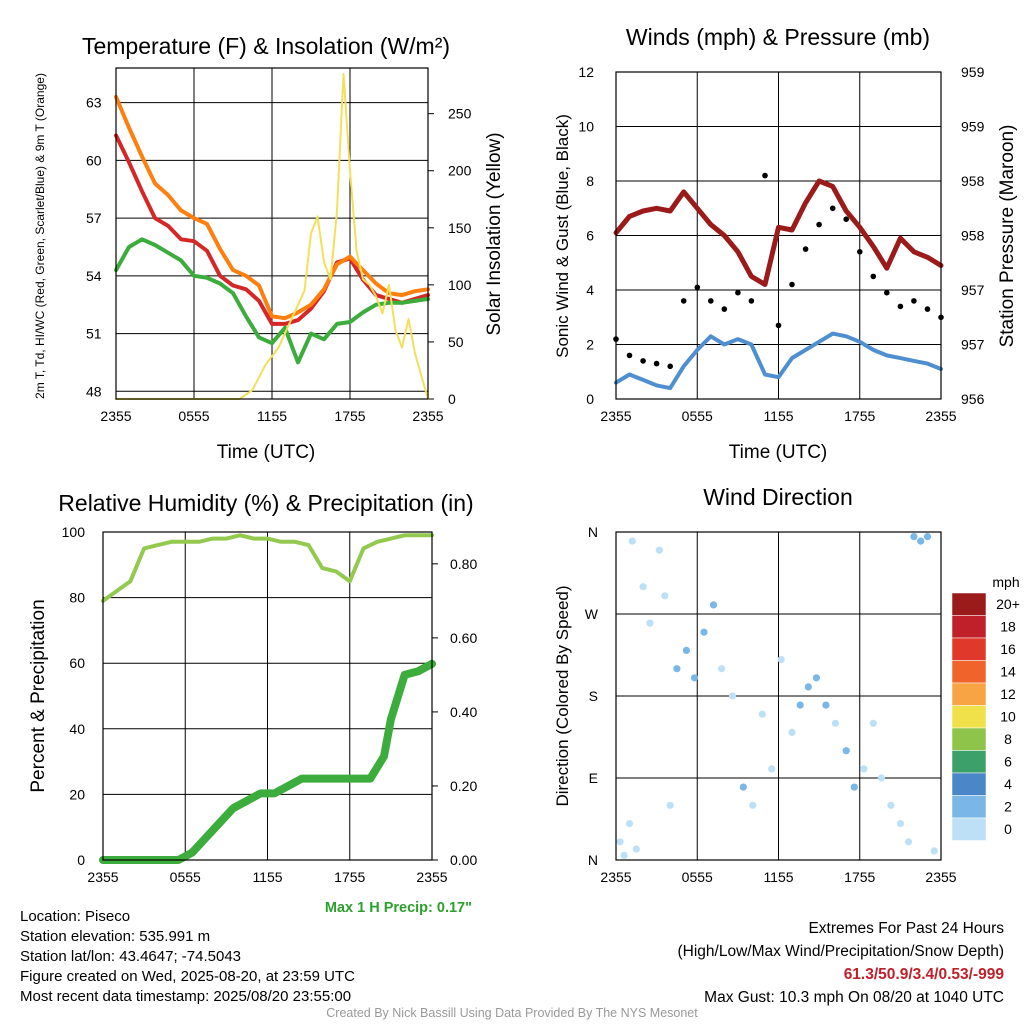  Describe the element at coordinates (697, 877) in the screenshot. I see `dir-xtick-label: 0555` at that location.